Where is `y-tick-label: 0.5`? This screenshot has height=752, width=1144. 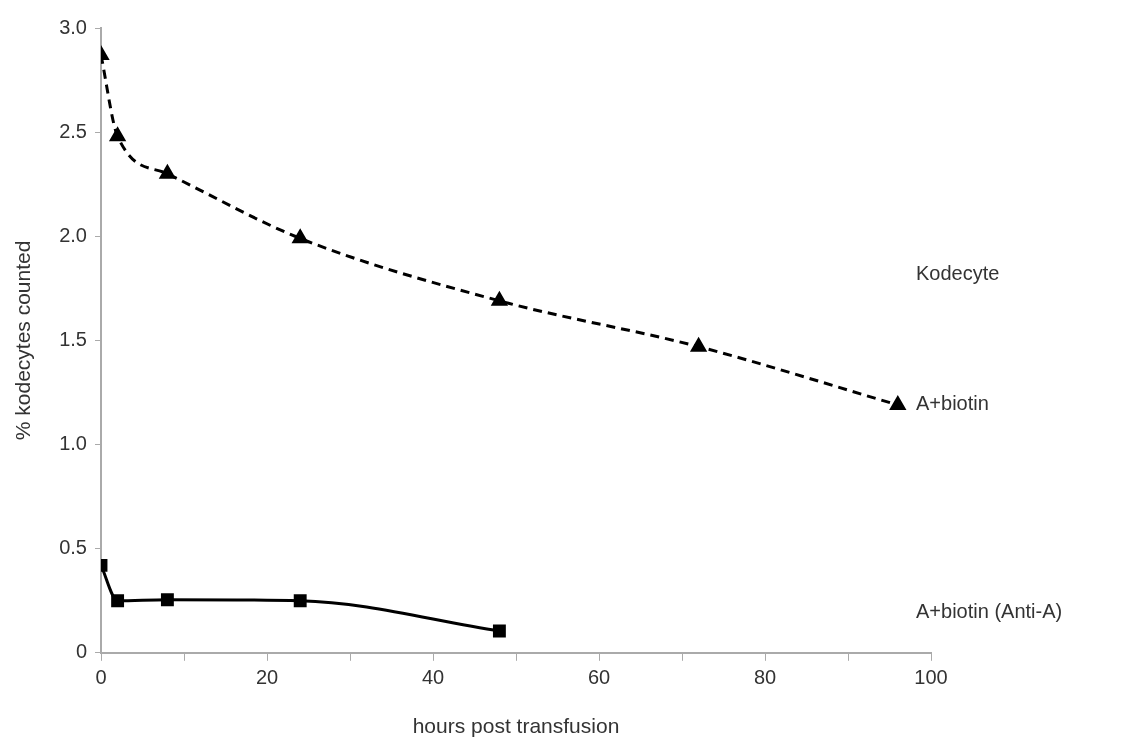
y-tick-label: 0.5 is located at coordinates (73, 547).